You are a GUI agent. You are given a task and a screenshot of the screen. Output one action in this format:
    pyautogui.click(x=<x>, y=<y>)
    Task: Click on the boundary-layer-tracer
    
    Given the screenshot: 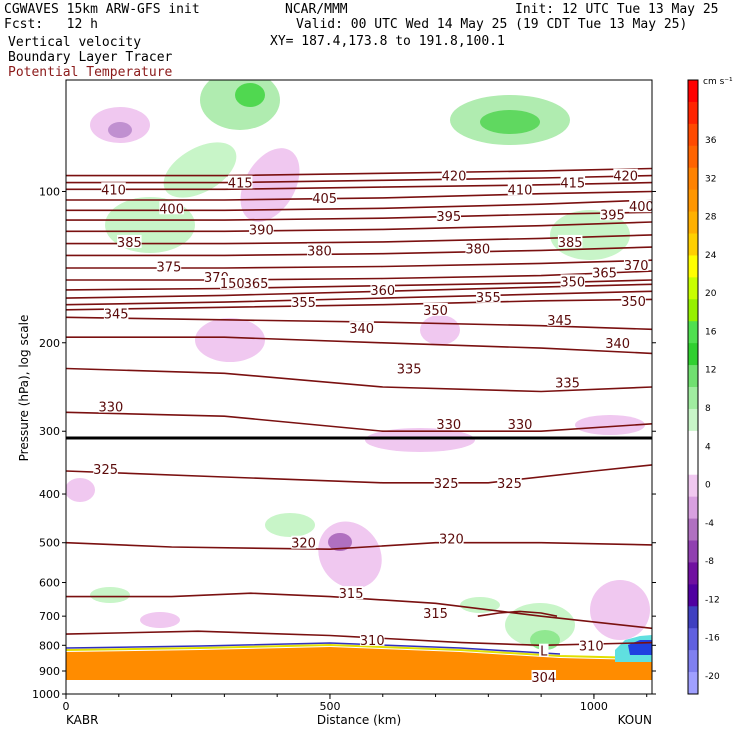 What is the action you would take?
    pyautogui.click(x=359, y=663)
    